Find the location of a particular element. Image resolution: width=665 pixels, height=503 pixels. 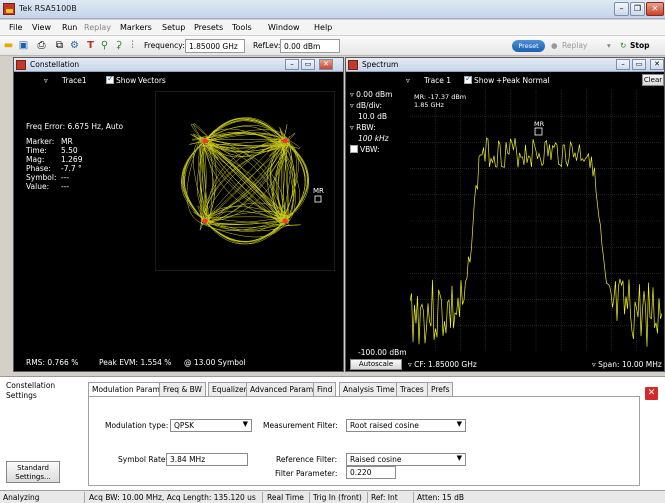

save-icon: ▣ is located at coordinates (23, 45).